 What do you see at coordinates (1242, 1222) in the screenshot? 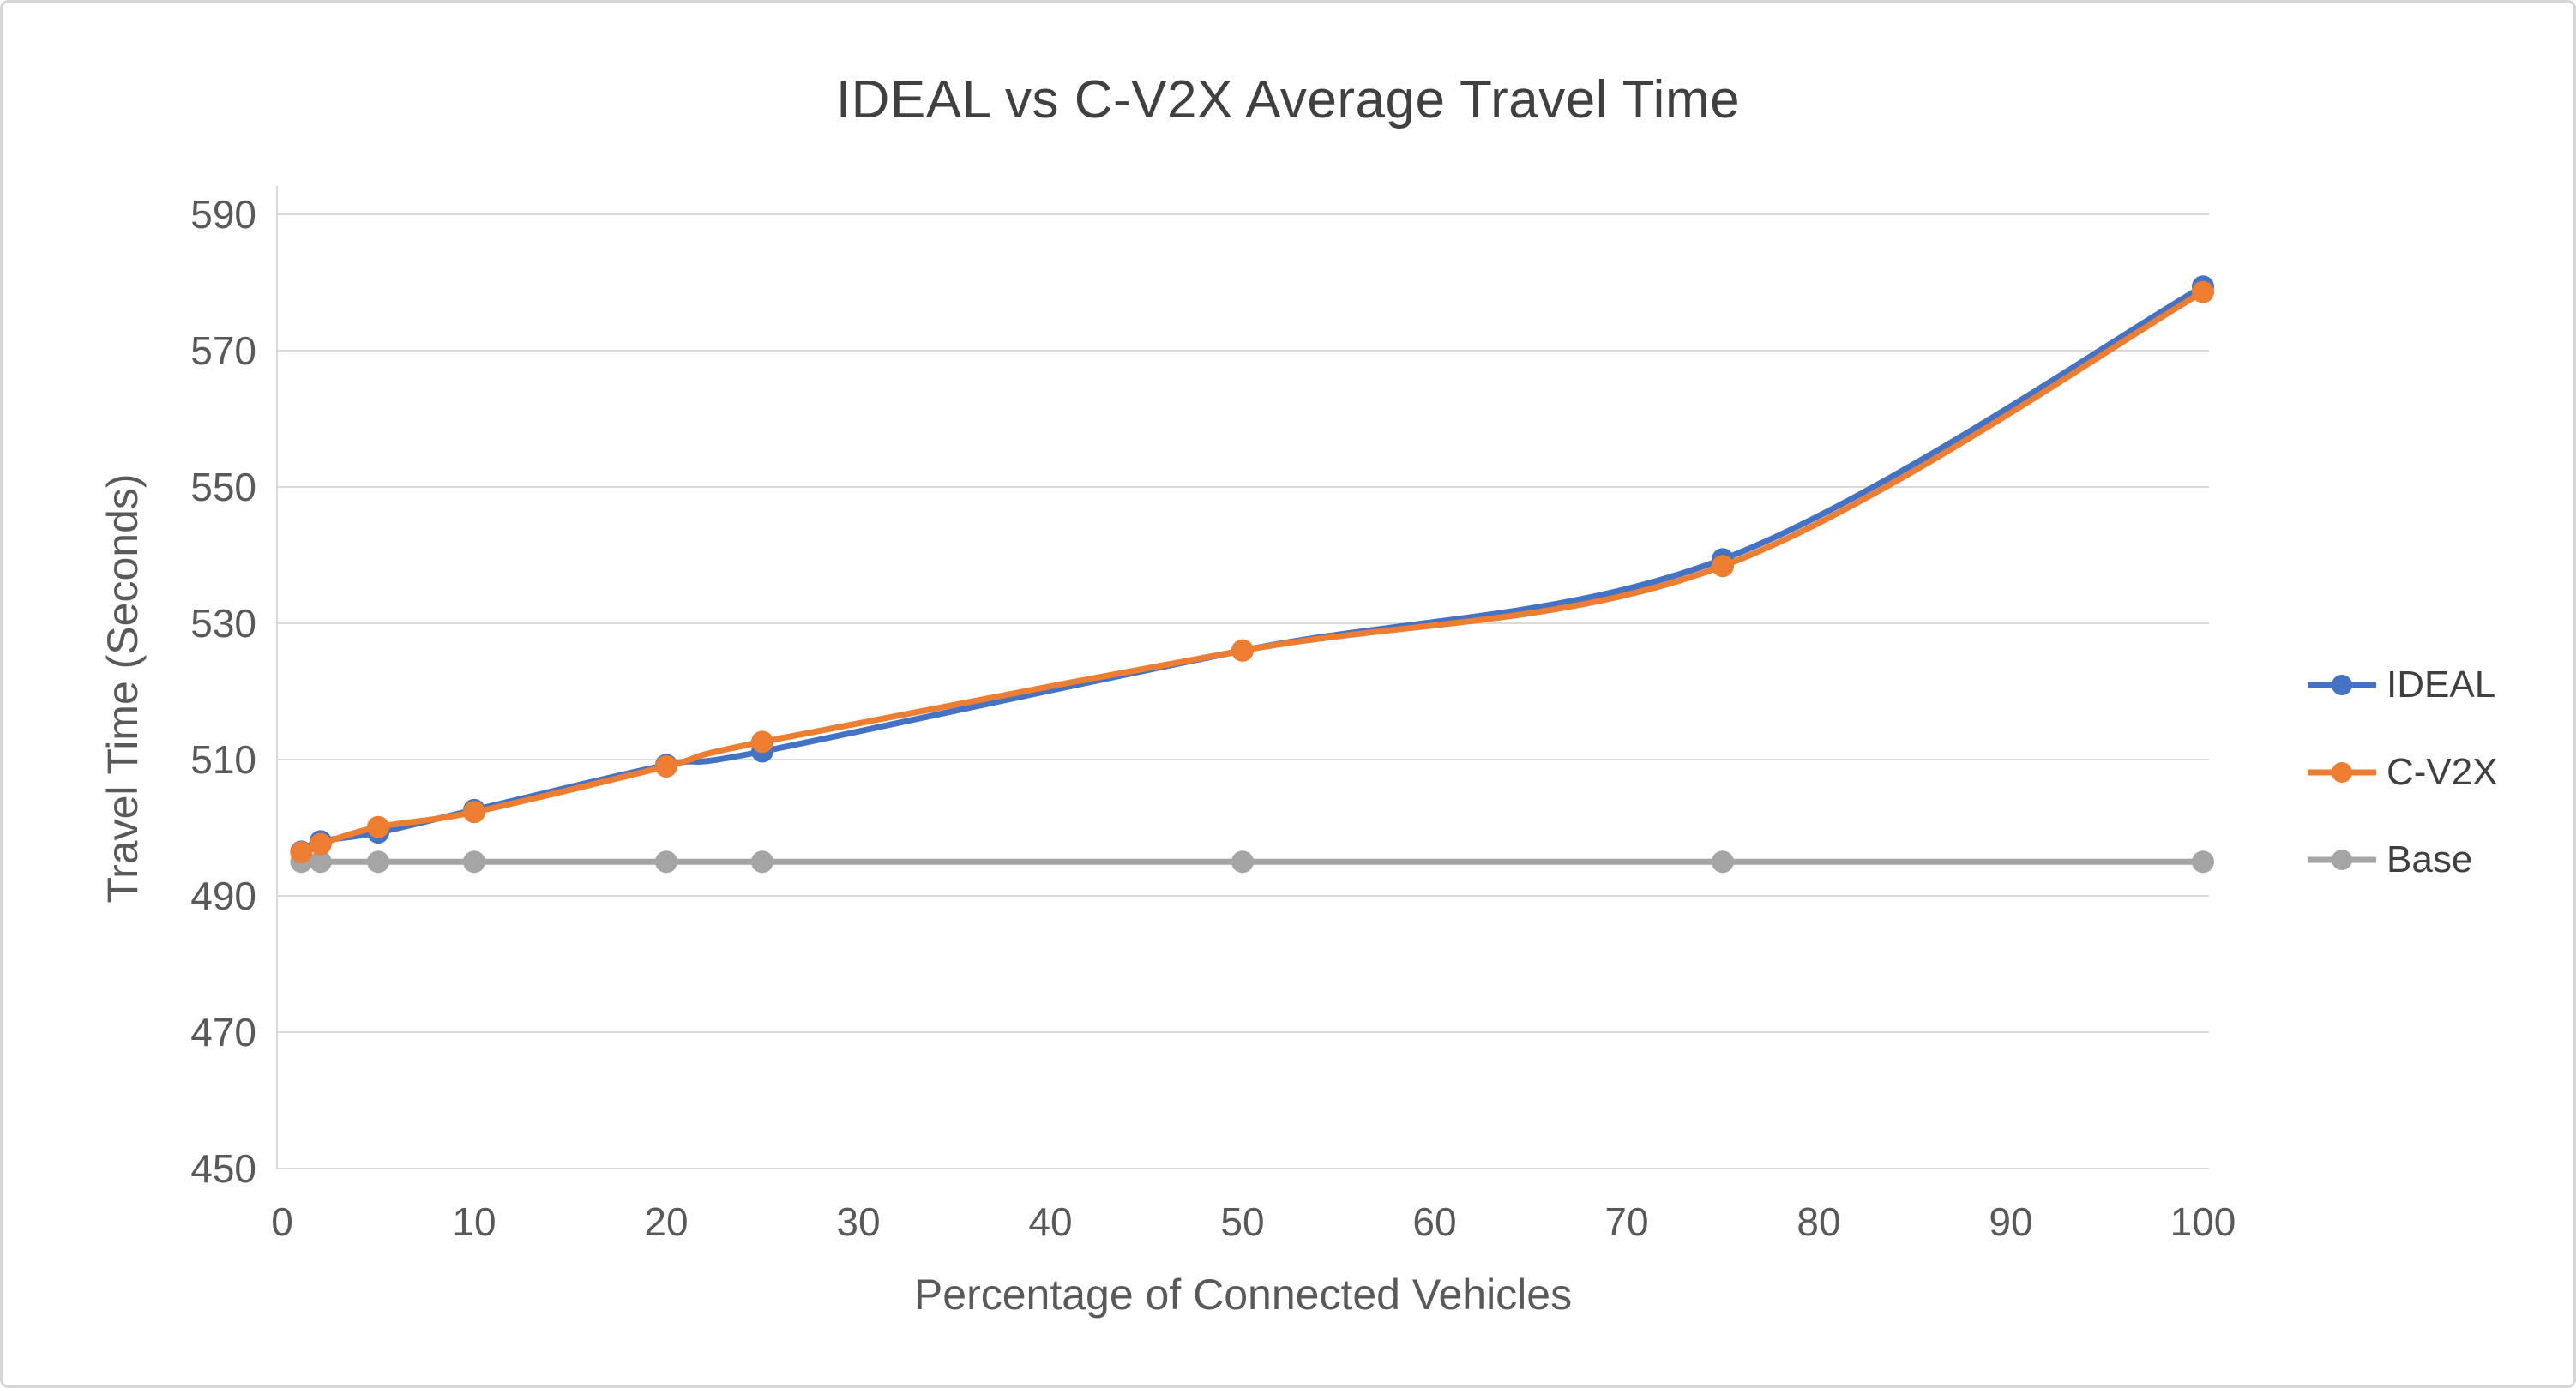
I see `x-tick-label: 50` at bounding box center [1242, 1222].